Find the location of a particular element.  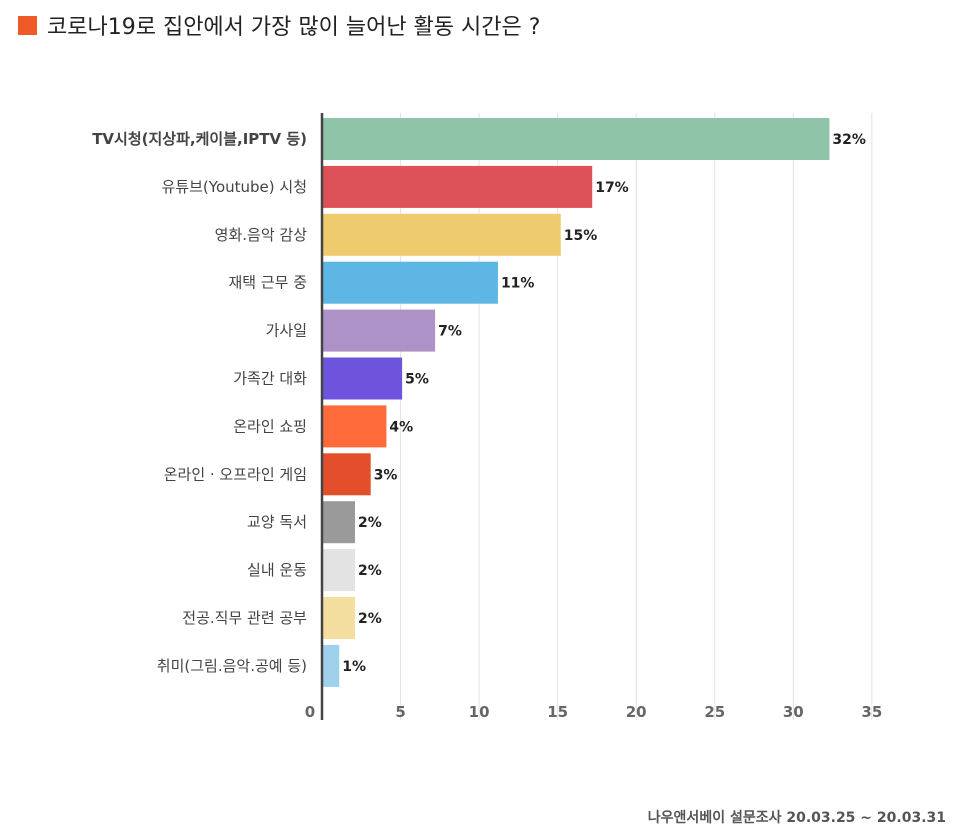

x-tick-label: 30 is located at coordinates (793, 712).